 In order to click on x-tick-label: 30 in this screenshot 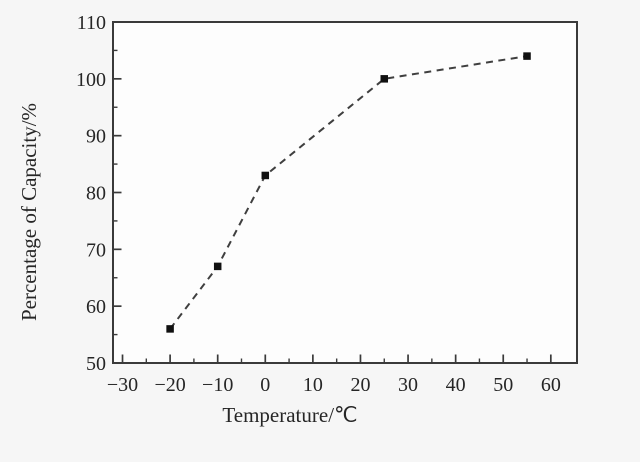, I will do `click(408, 385)`.